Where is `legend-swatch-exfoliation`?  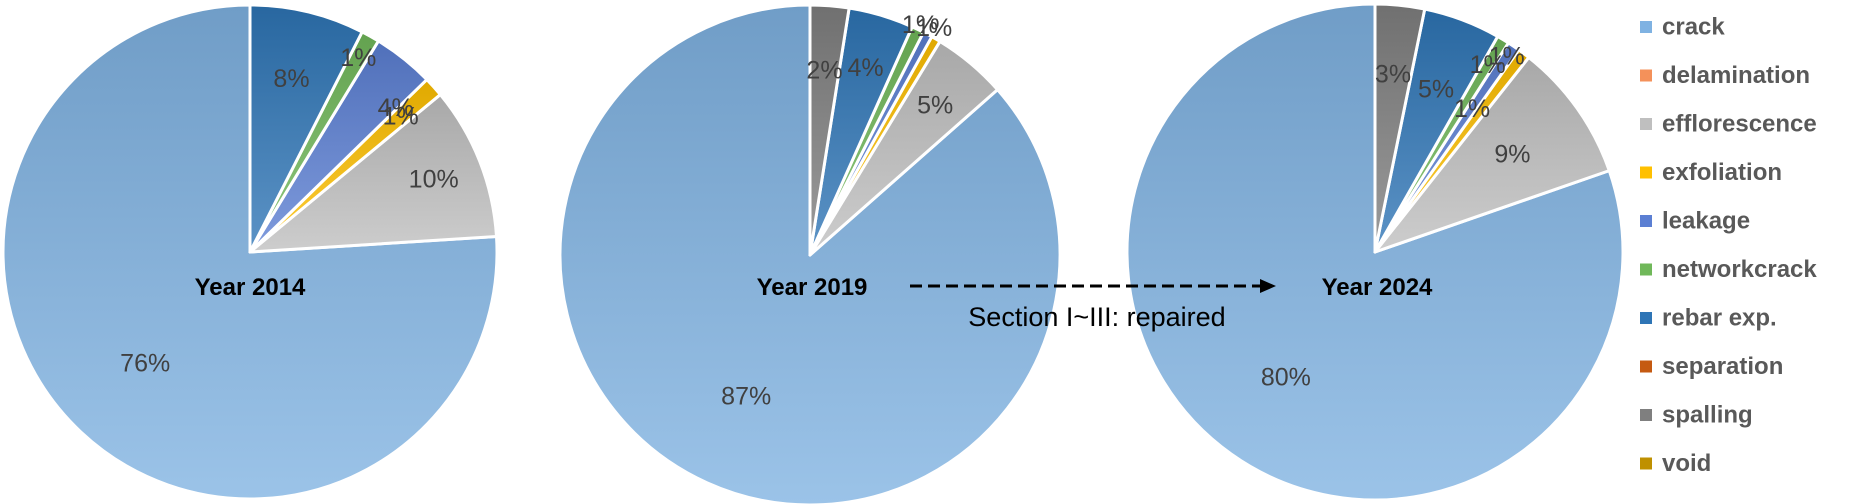
legend-swatch-exfoliation is located at coordinates (1646, 172).